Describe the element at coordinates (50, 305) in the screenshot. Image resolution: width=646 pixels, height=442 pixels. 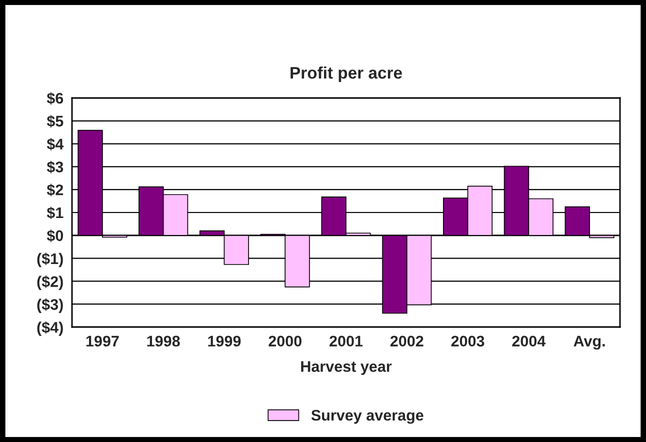
I see `y-tick-label: ($3)` at that location.